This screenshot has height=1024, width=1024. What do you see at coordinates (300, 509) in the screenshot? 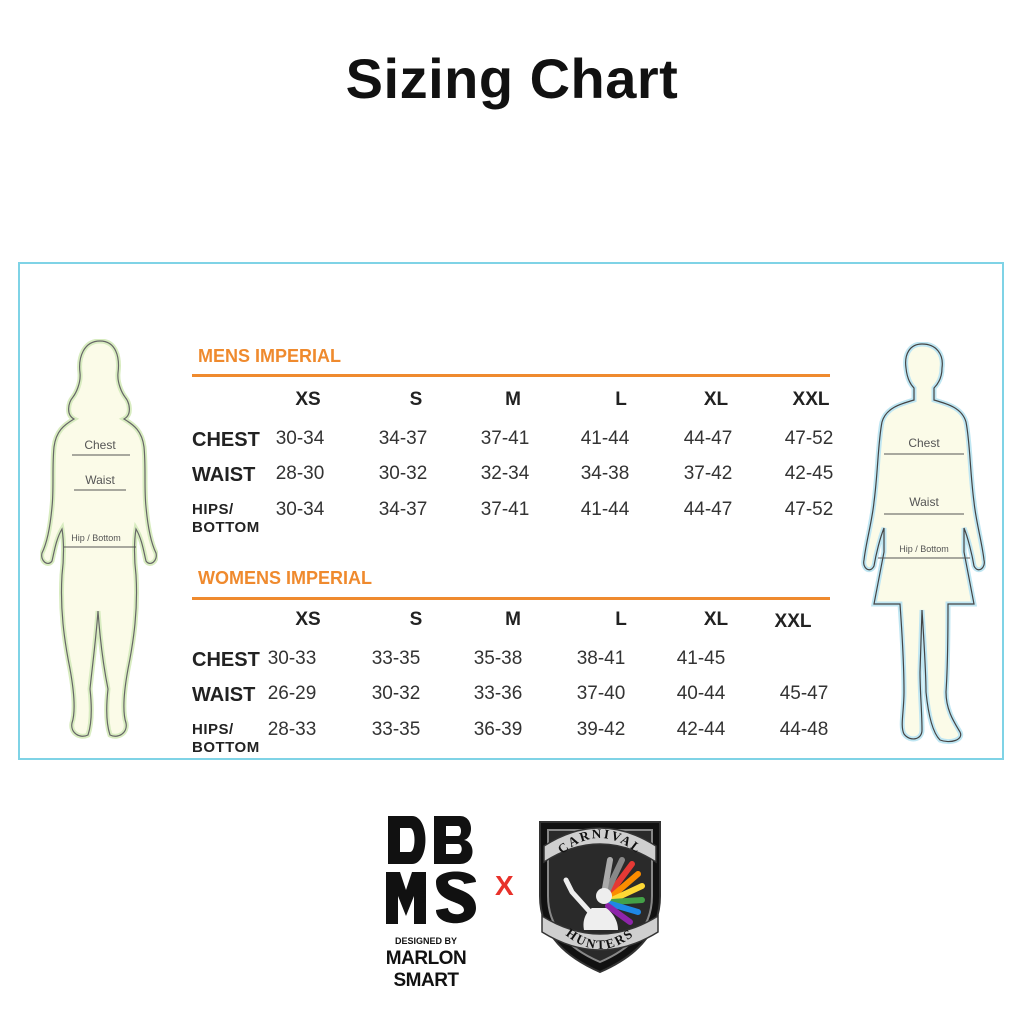
I see `mens-hips-xs: 30-34` at bounding box center [300, 509].